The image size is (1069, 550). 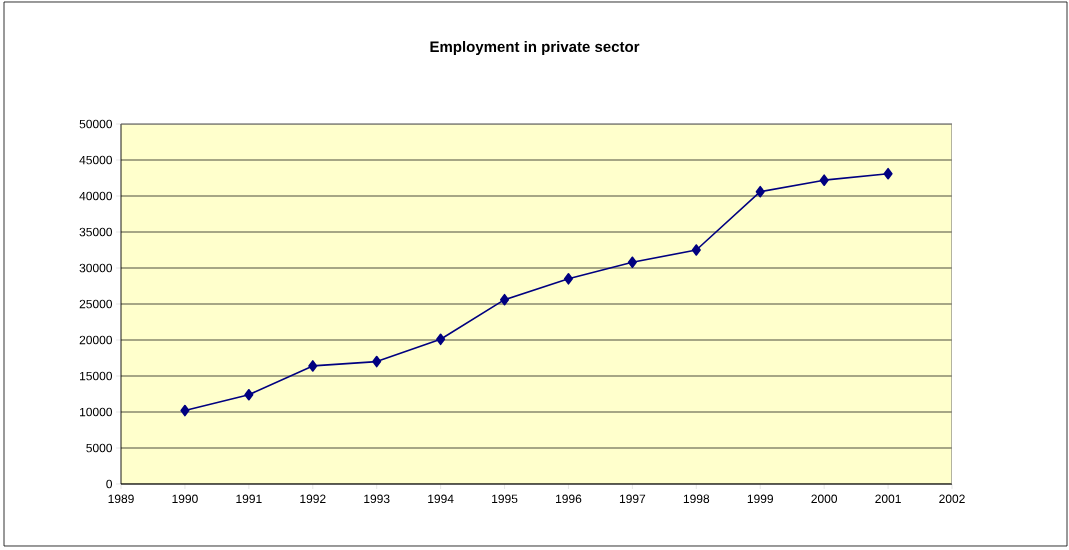 I want to click on x-tick-label: 2002, so click(x=952, y=499).